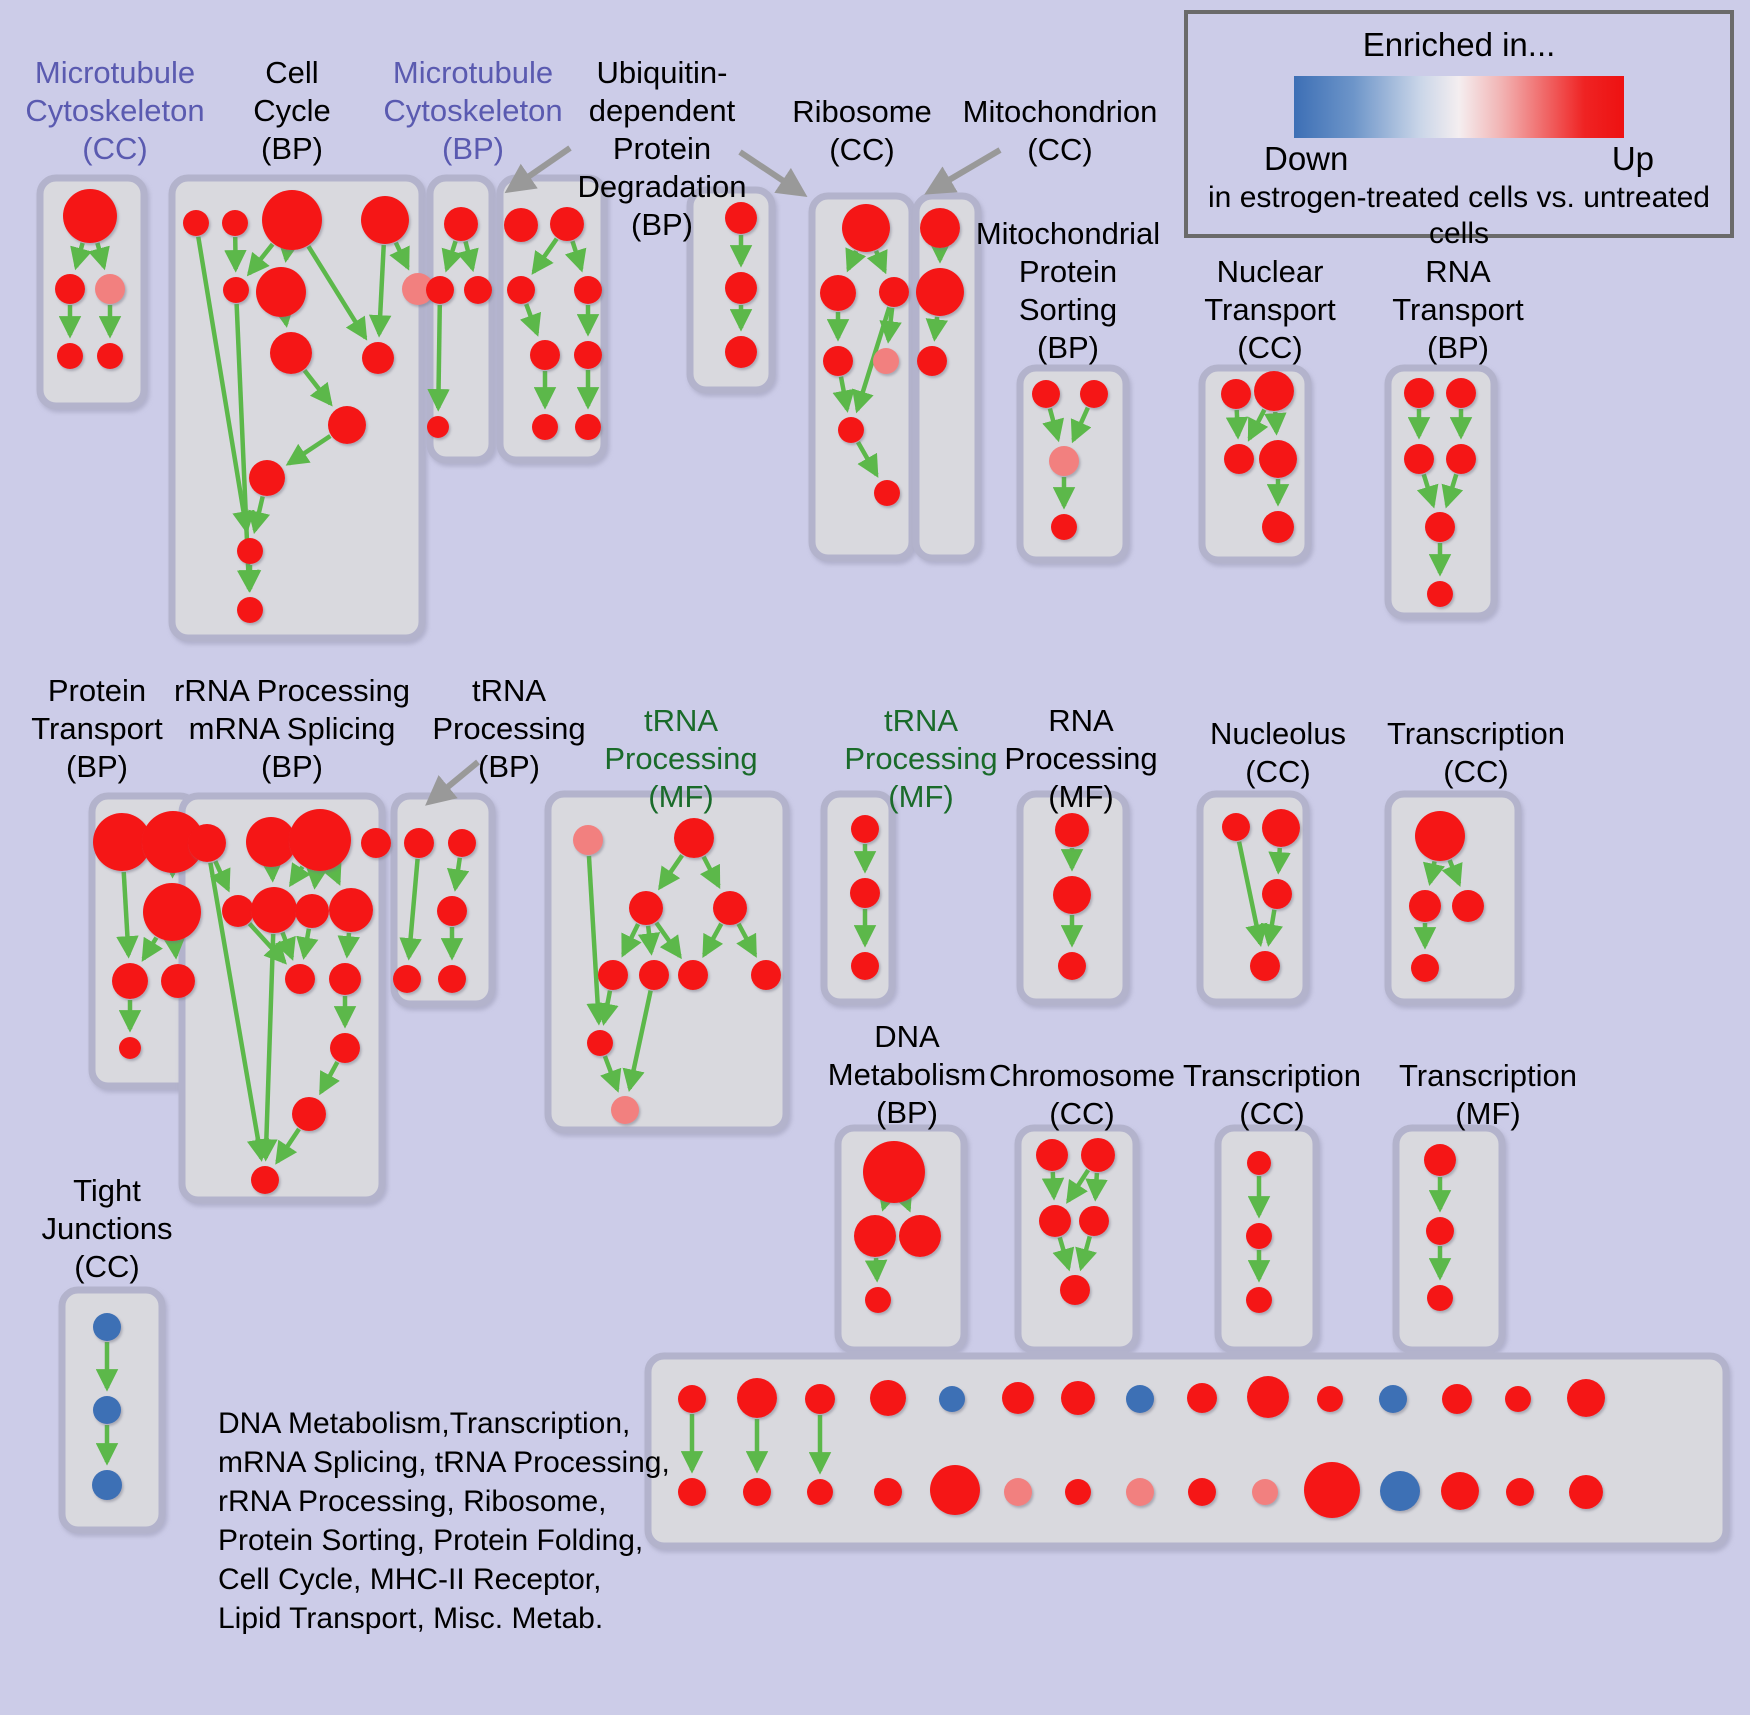  I want to click on category-label-protein-transport-bp: Protein Transport (BP), so click(97, 728).